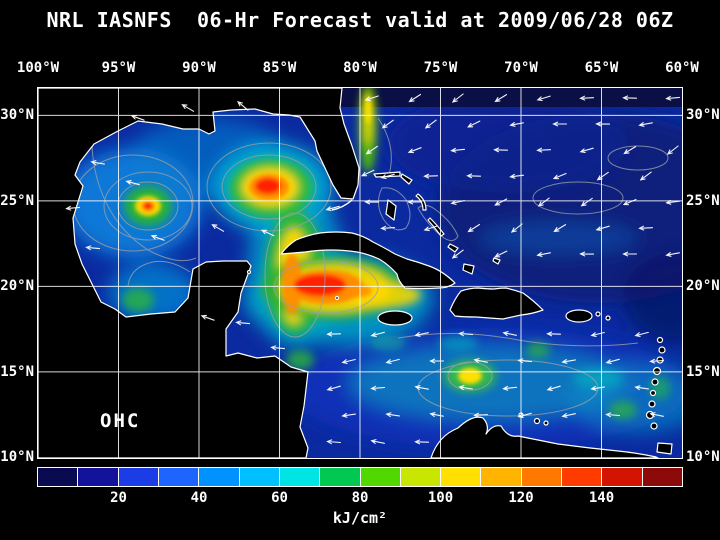 This screenshot has width=720, height=540. What do you see at coordinates (406, 179) in the screenshot?
I see `bahamas-abaco` at bounding box center [406, 179].